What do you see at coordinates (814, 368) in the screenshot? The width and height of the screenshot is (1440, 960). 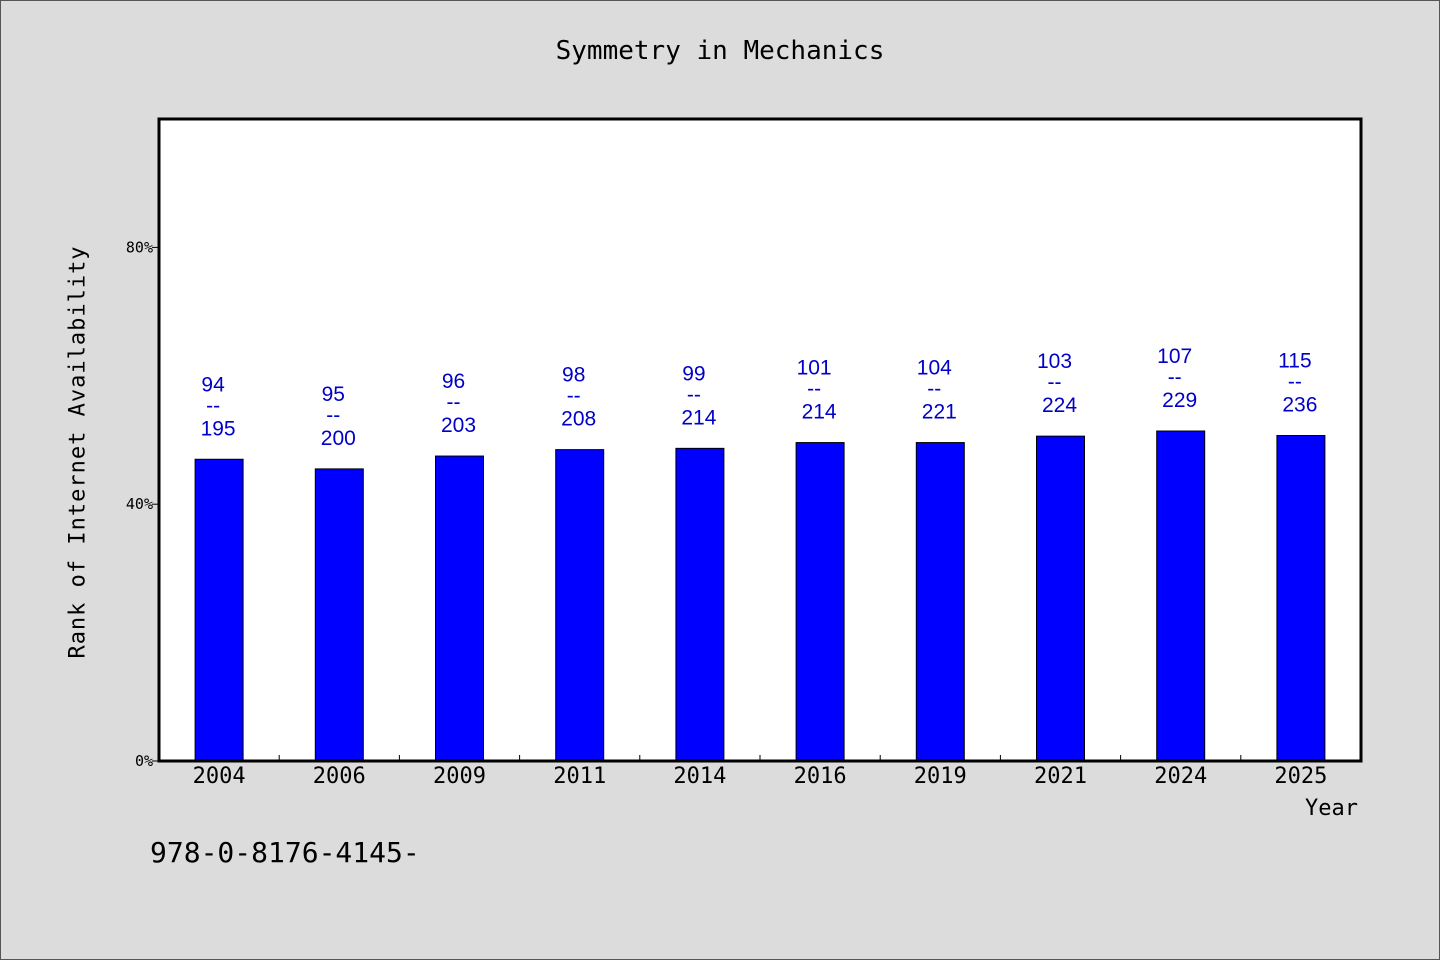 I see `bar-label-top: 101` at bounding box center [814, 368].